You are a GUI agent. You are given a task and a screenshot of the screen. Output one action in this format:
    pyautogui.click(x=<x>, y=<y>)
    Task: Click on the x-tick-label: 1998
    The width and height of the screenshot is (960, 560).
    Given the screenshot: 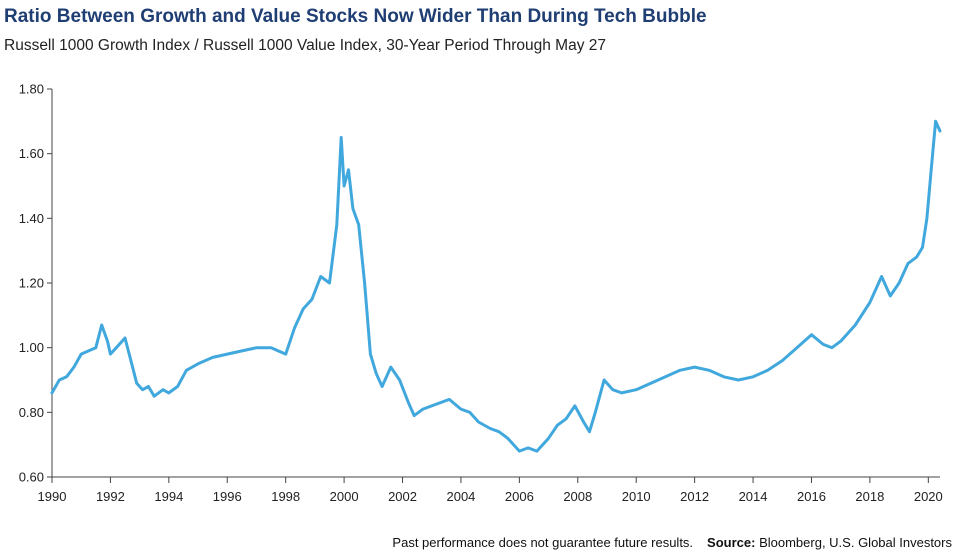 What is the action you would take?
    pyautogui.click(x=285, y=496)
    